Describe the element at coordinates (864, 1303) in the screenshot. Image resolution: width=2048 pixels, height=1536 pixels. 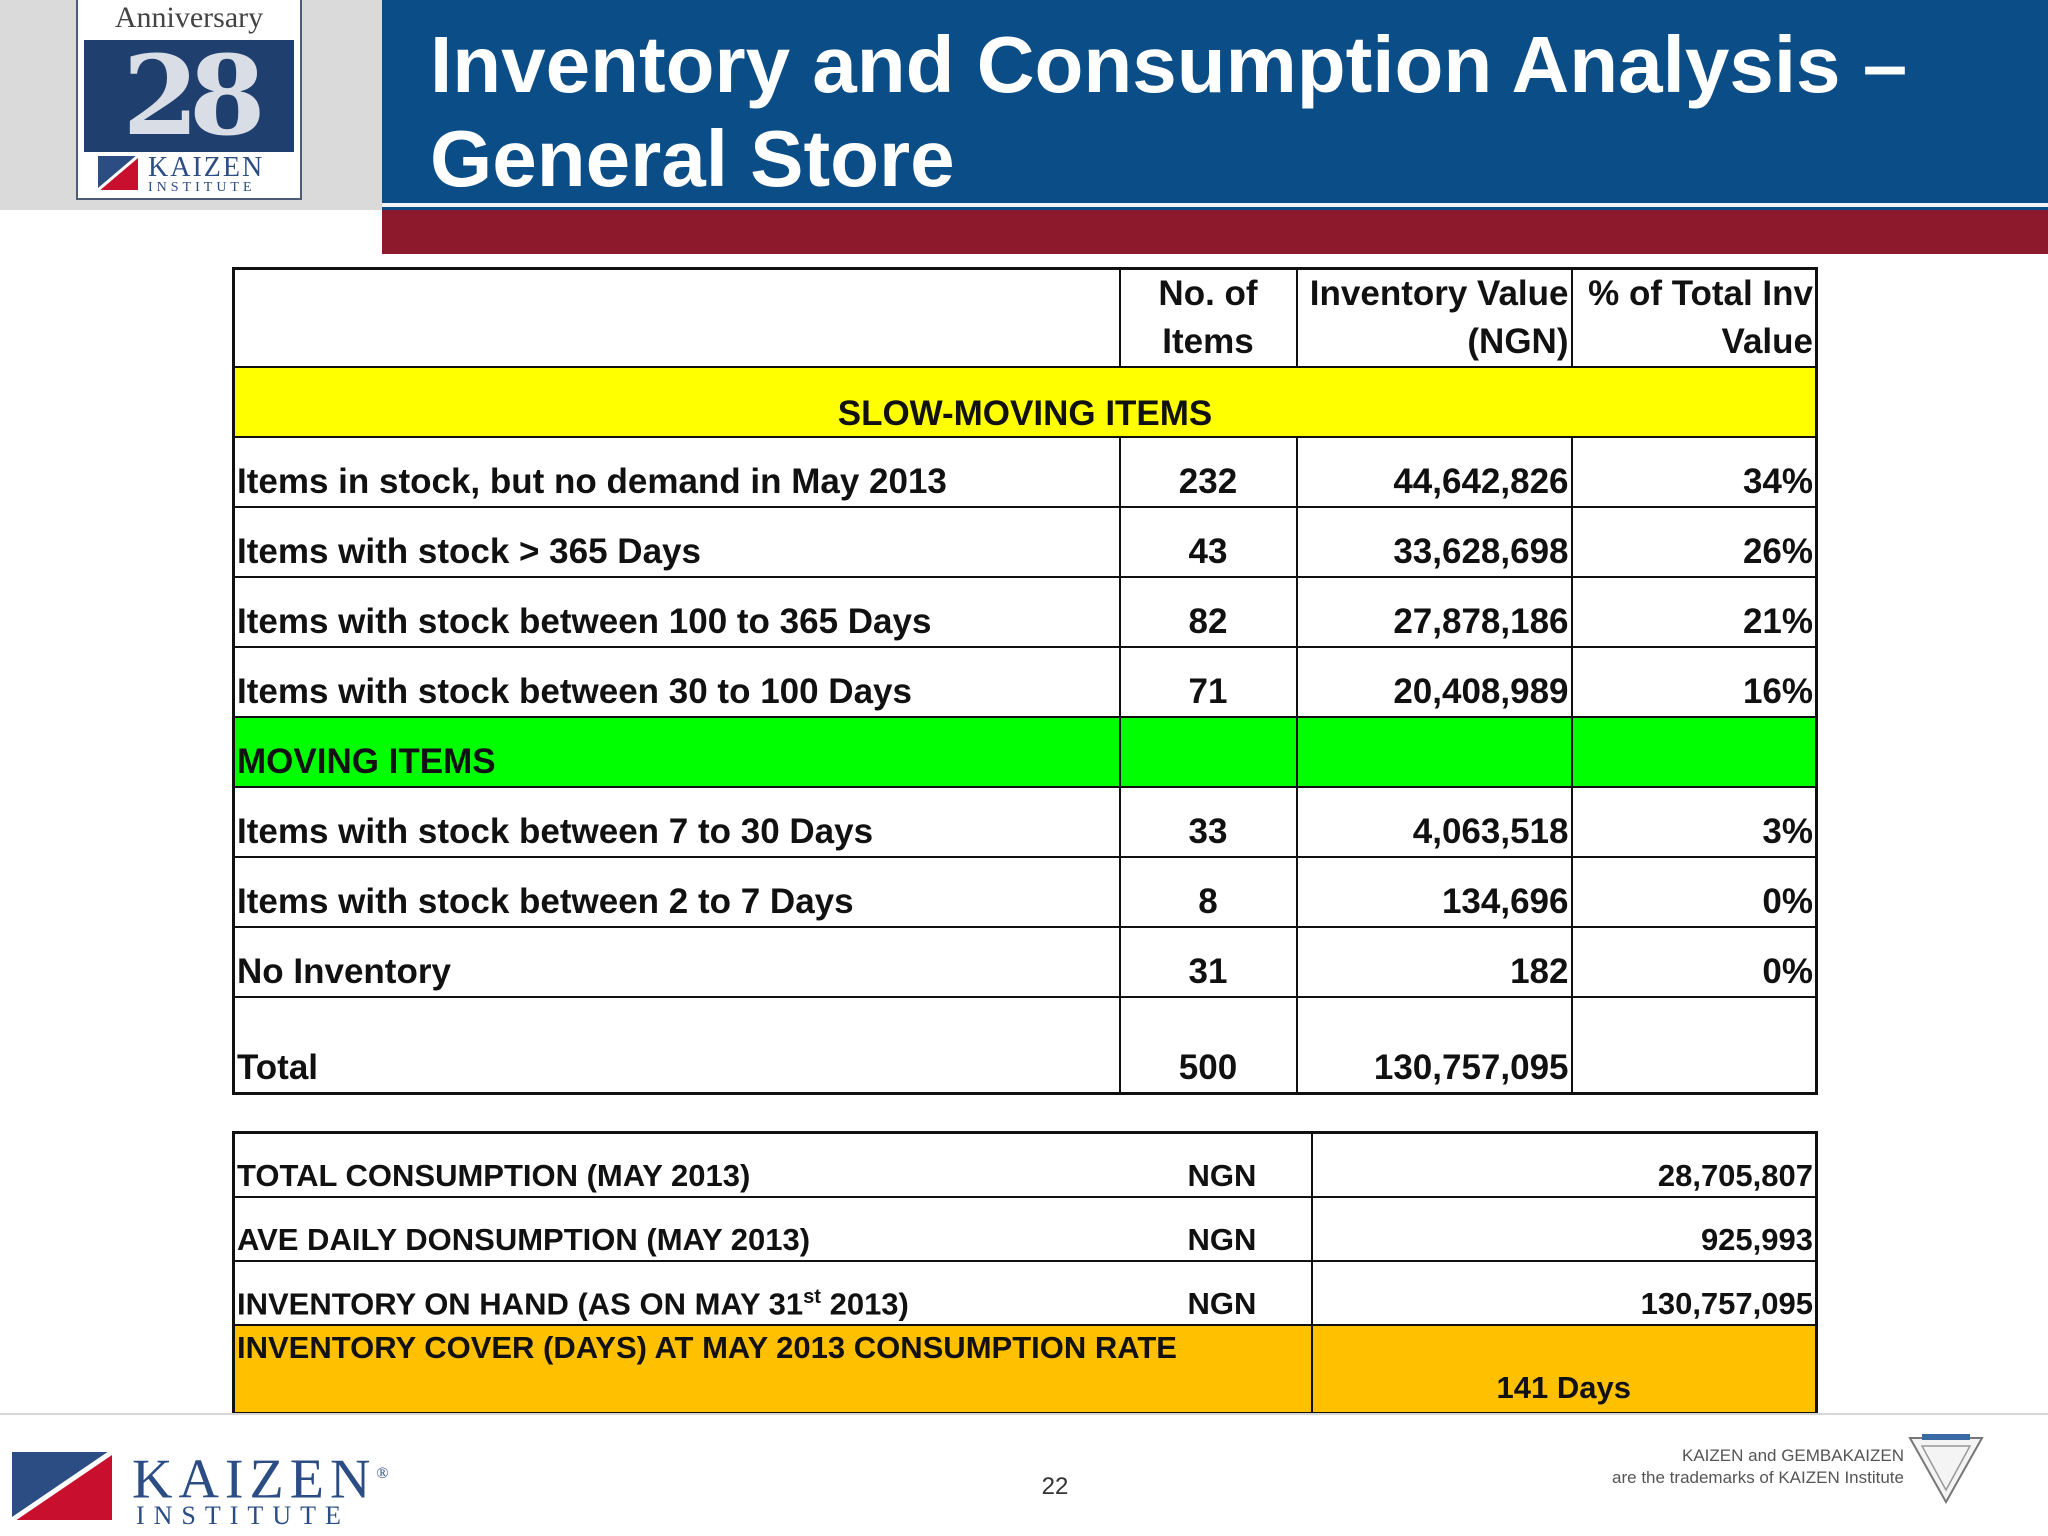
I see `summary-label-inventory-post: 2013)` at that location.